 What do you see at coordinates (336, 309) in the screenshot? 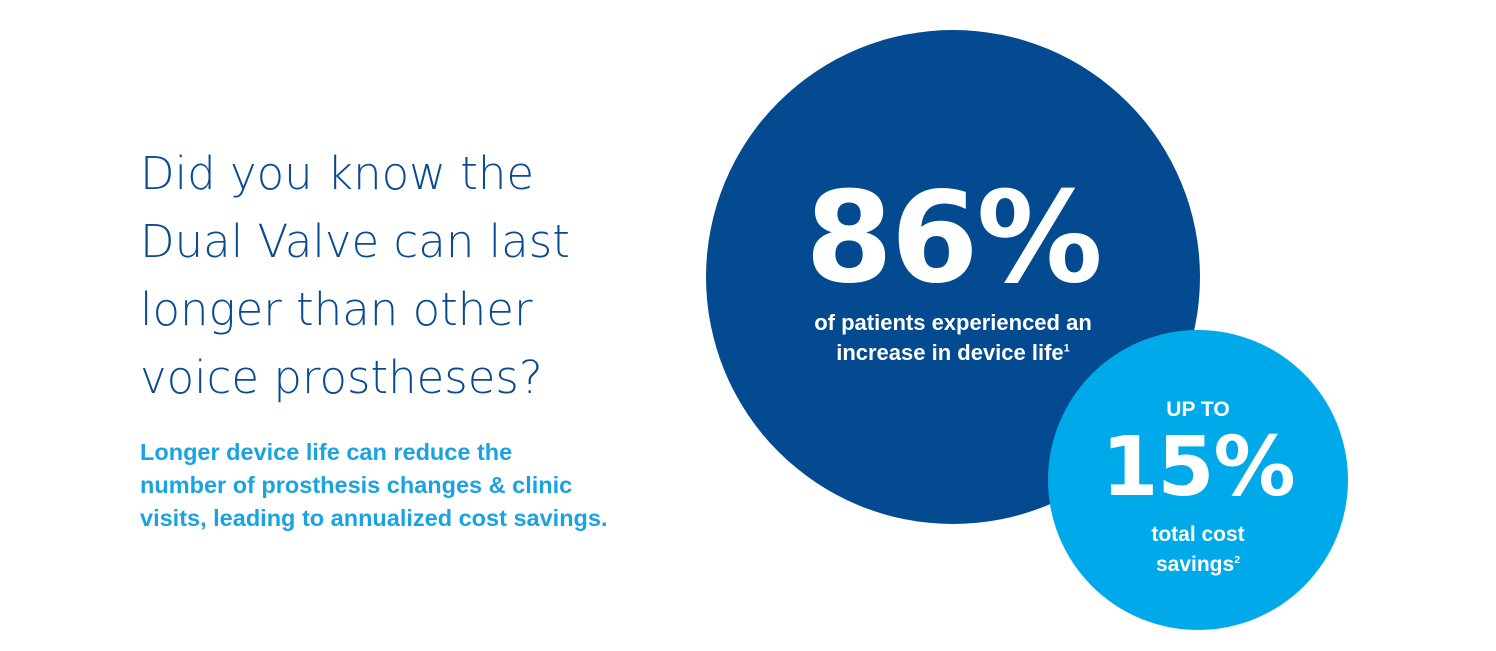
I see `headline-line: longer than other` at bounding box center [336, 309].